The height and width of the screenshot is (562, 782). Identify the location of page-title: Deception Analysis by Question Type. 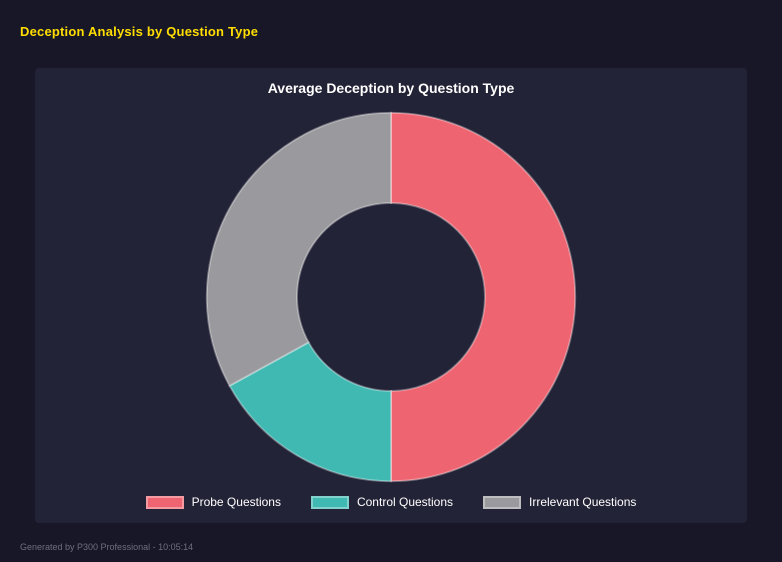
(139, 31).